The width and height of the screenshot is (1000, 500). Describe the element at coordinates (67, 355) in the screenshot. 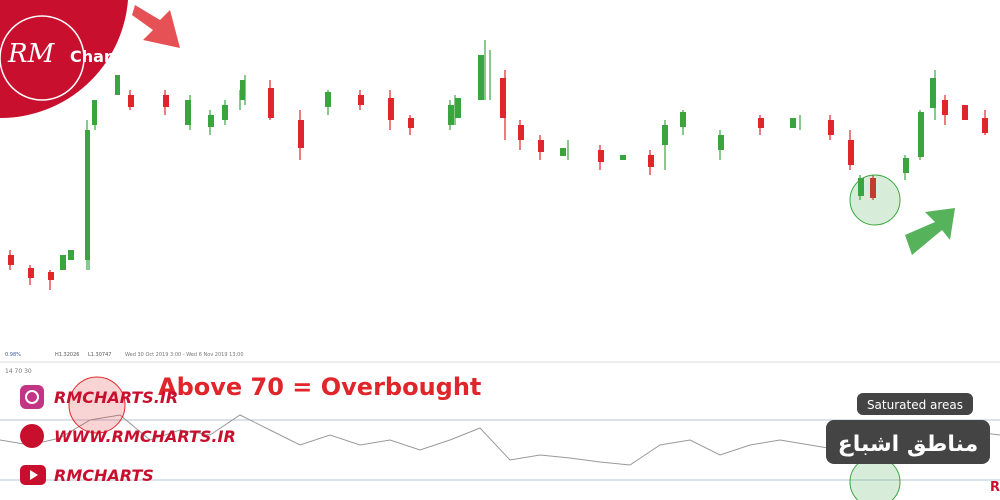

I see `status-high: H1.32026` at that location.